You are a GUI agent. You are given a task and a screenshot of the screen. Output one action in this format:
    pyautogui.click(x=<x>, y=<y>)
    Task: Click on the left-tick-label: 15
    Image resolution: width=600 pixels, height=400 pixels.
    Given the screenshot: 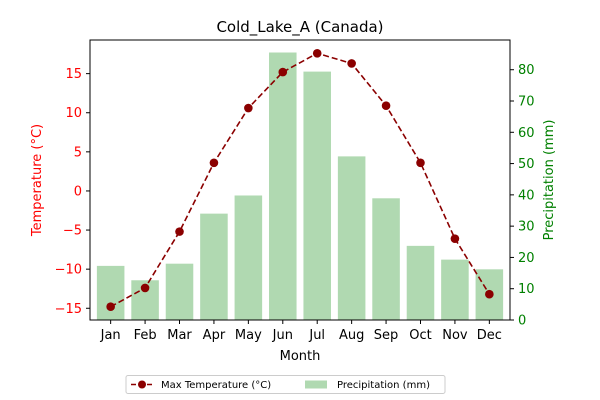 What is the action you would take?
    pyautogui.click(x=73, y=74)
    